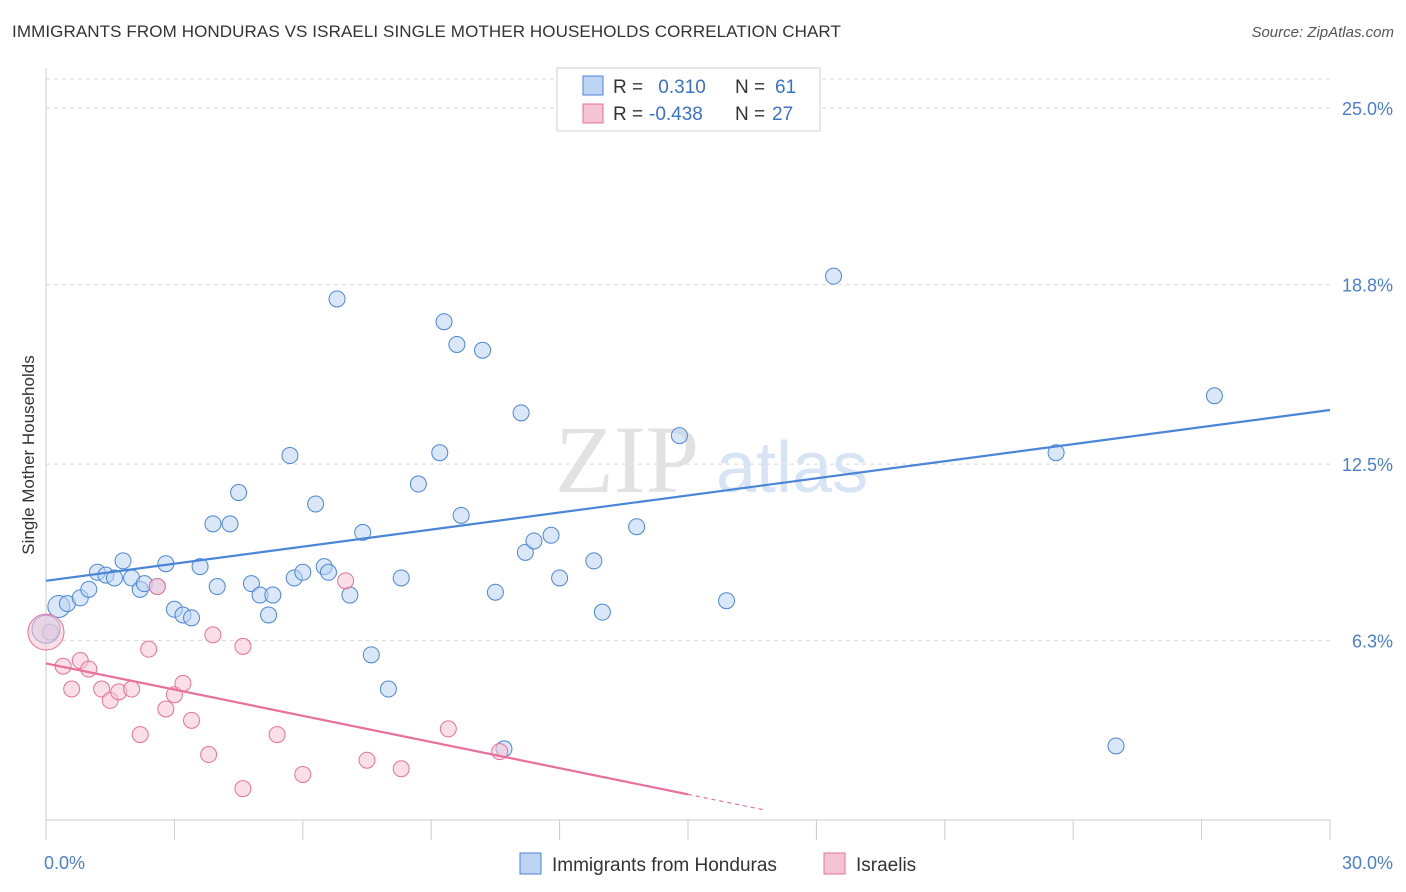 The height and width of the screenshot is (892, 1406). Describe the element at coordinates (628, 87) in the screenshot. I see `legend-r-label-1: R =` at that location.